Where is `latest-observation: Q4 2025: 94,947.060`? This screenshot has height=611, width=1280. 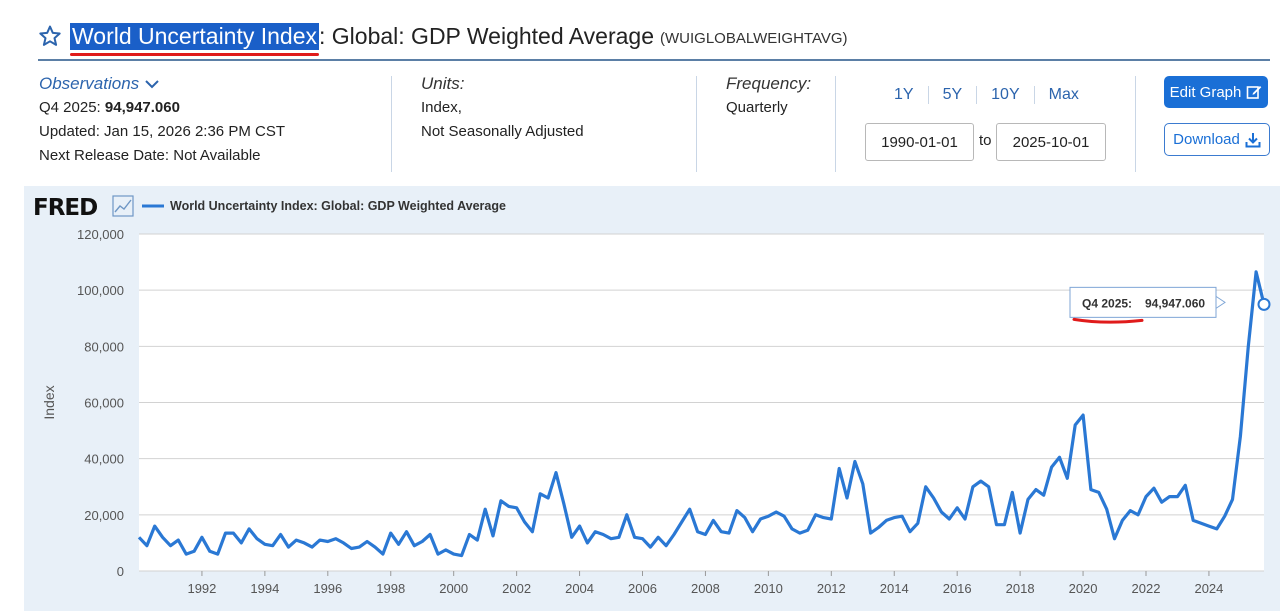
latest-observation: Q4 2025: 94,947.060 is located at coordinates (162, 108).